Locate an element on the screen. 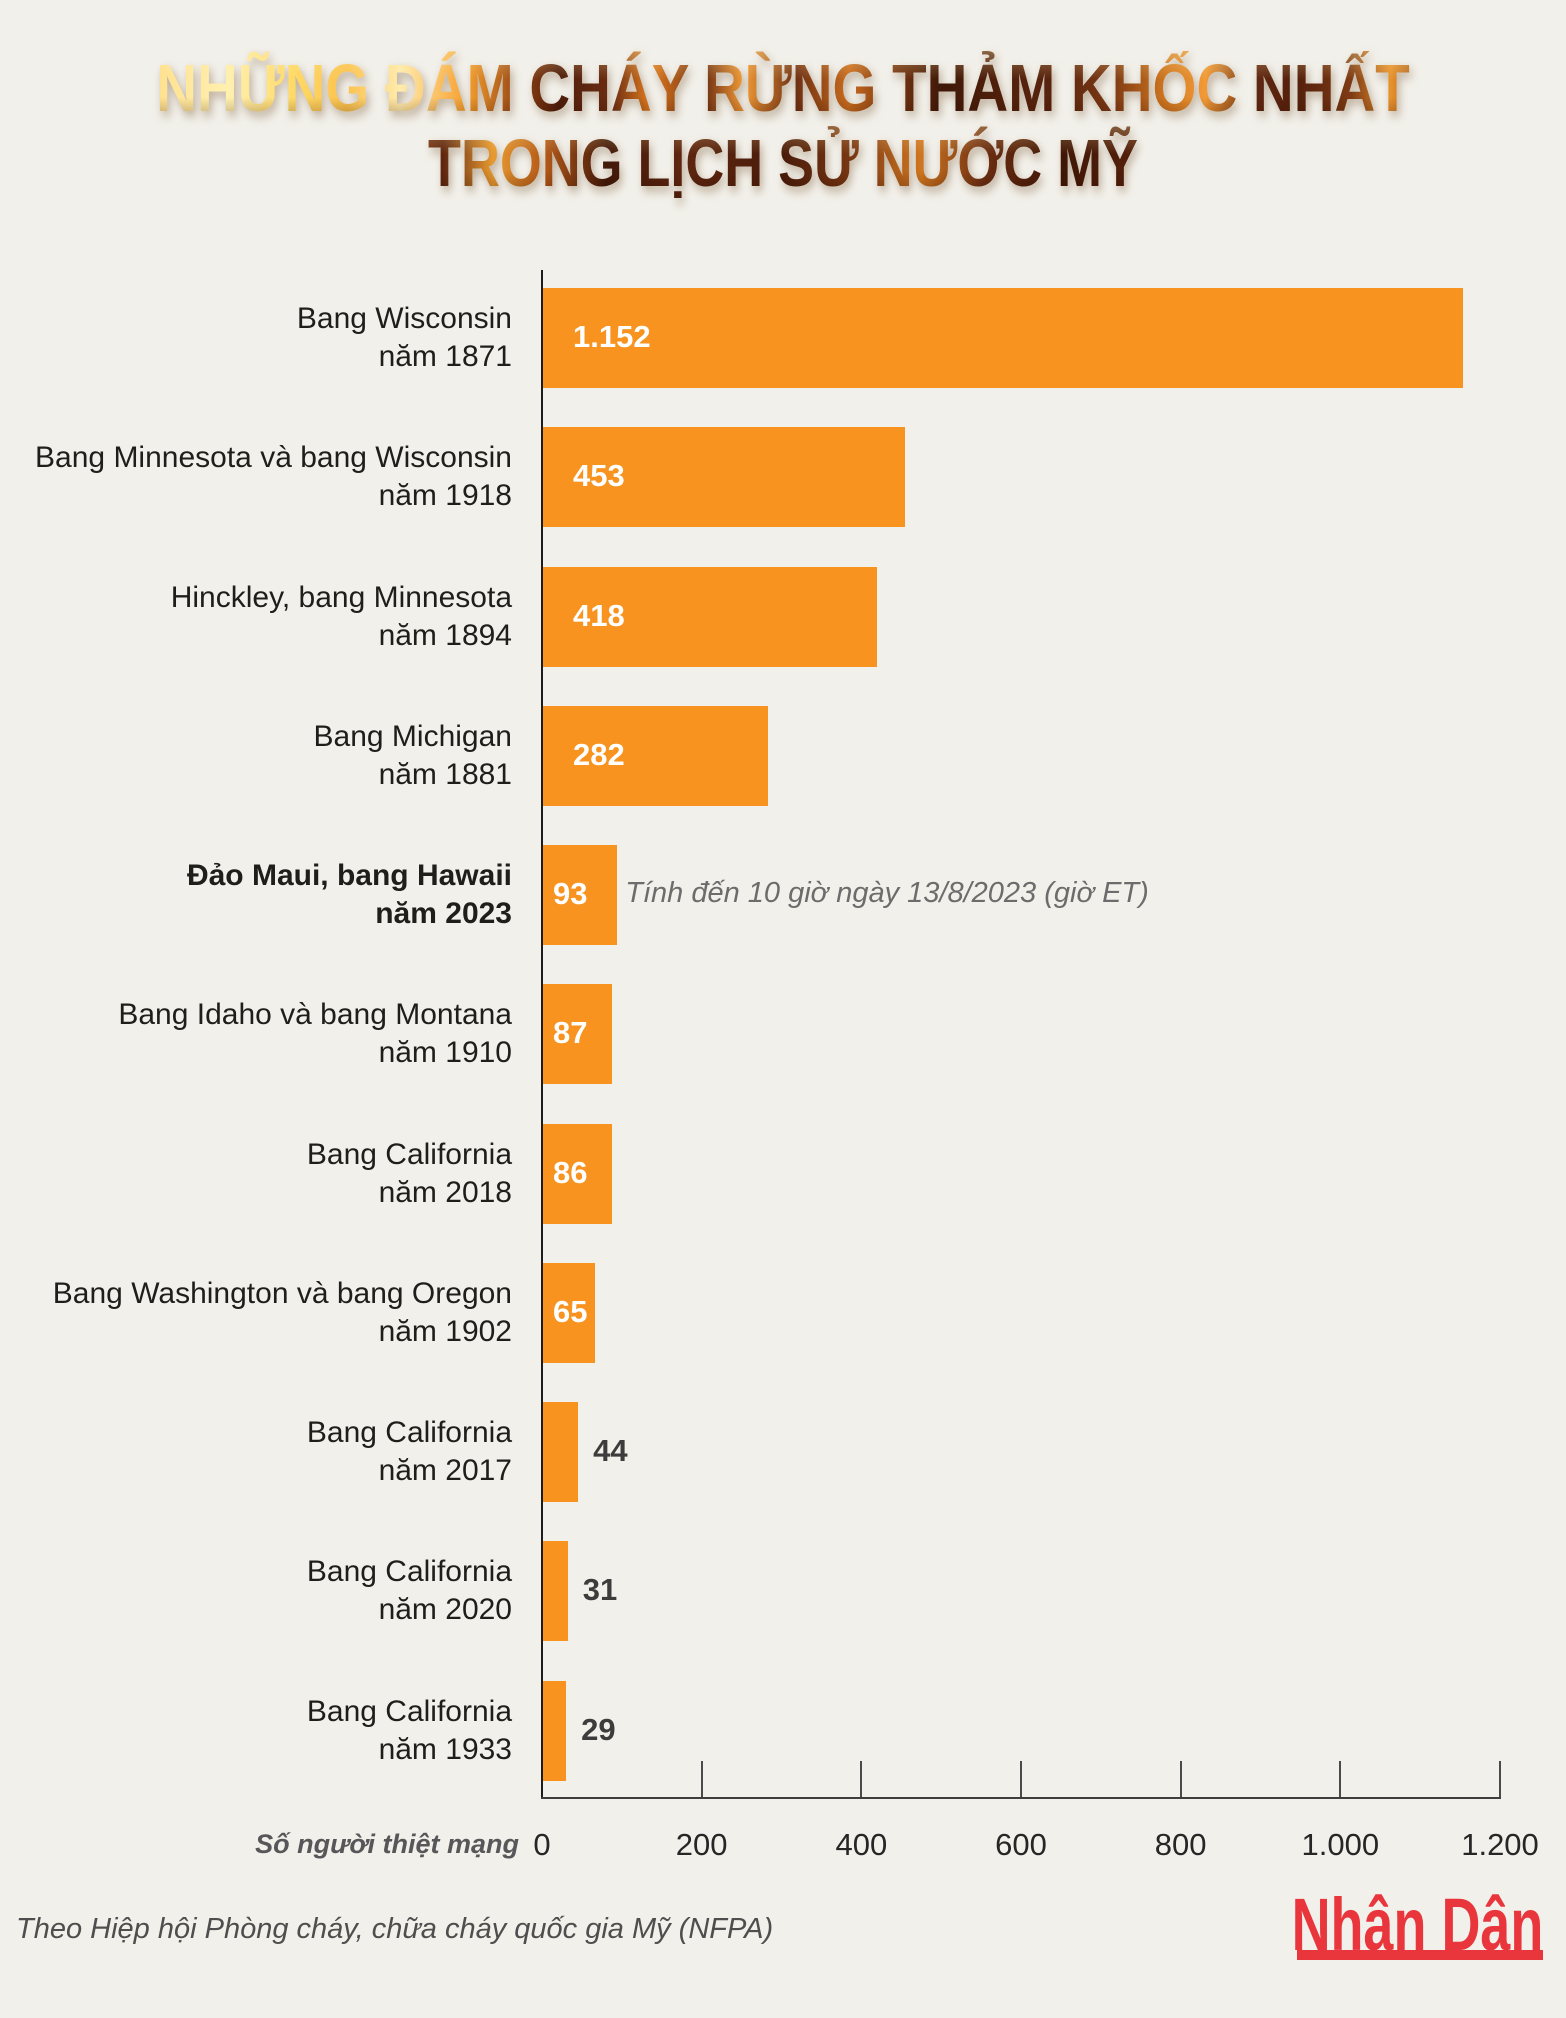  row-label-line2: năm 1871 is located at coordinates (445, 356).